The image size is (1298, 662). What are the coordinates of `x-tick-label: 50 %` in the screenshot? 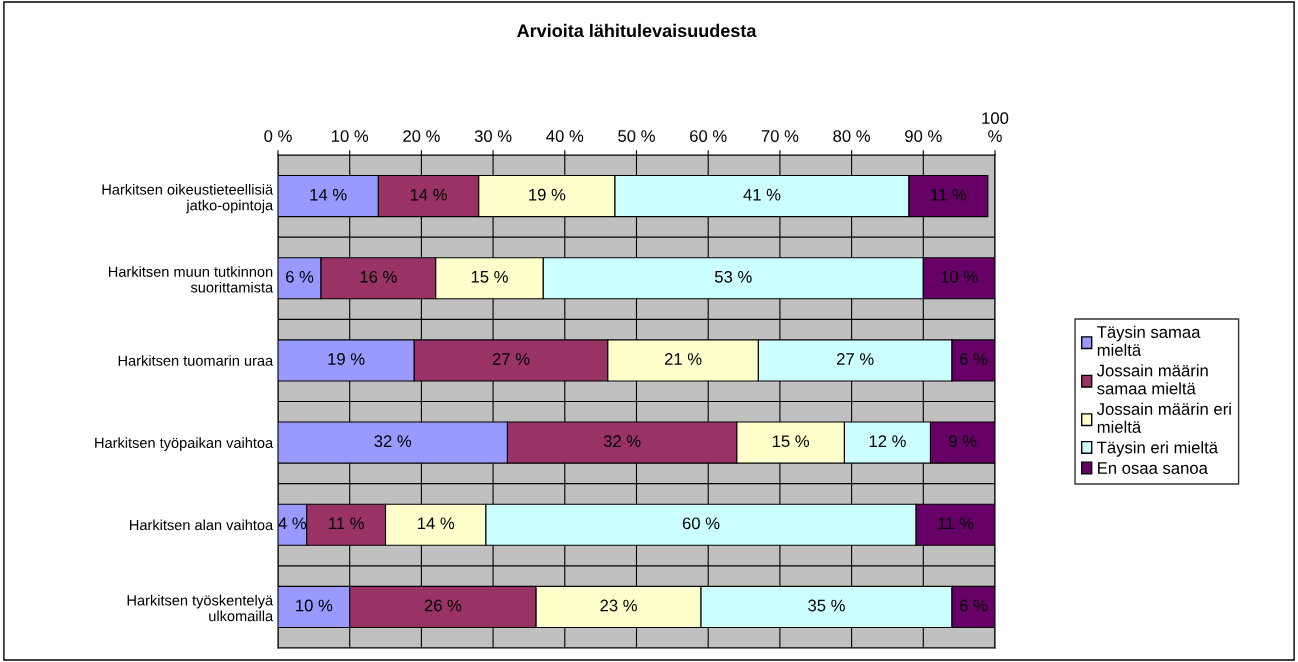 It's located at (636, 136).